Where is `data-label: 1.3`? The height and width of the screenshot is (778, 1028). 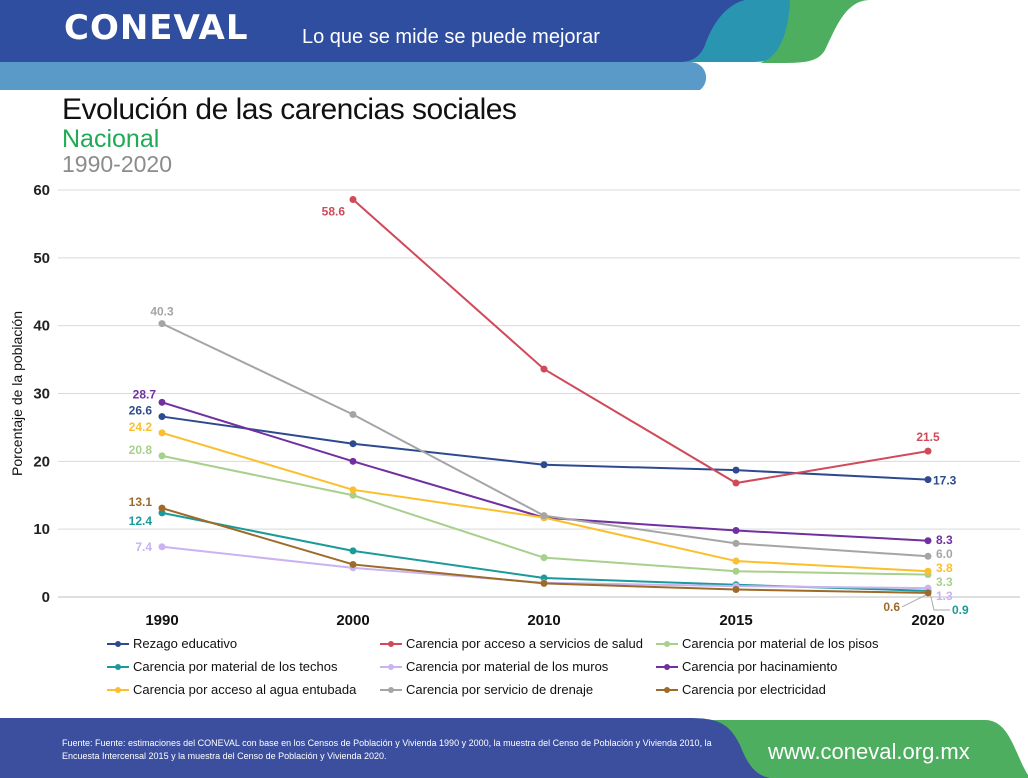
data-label: 1.3 is located at coordinates (944, 596).